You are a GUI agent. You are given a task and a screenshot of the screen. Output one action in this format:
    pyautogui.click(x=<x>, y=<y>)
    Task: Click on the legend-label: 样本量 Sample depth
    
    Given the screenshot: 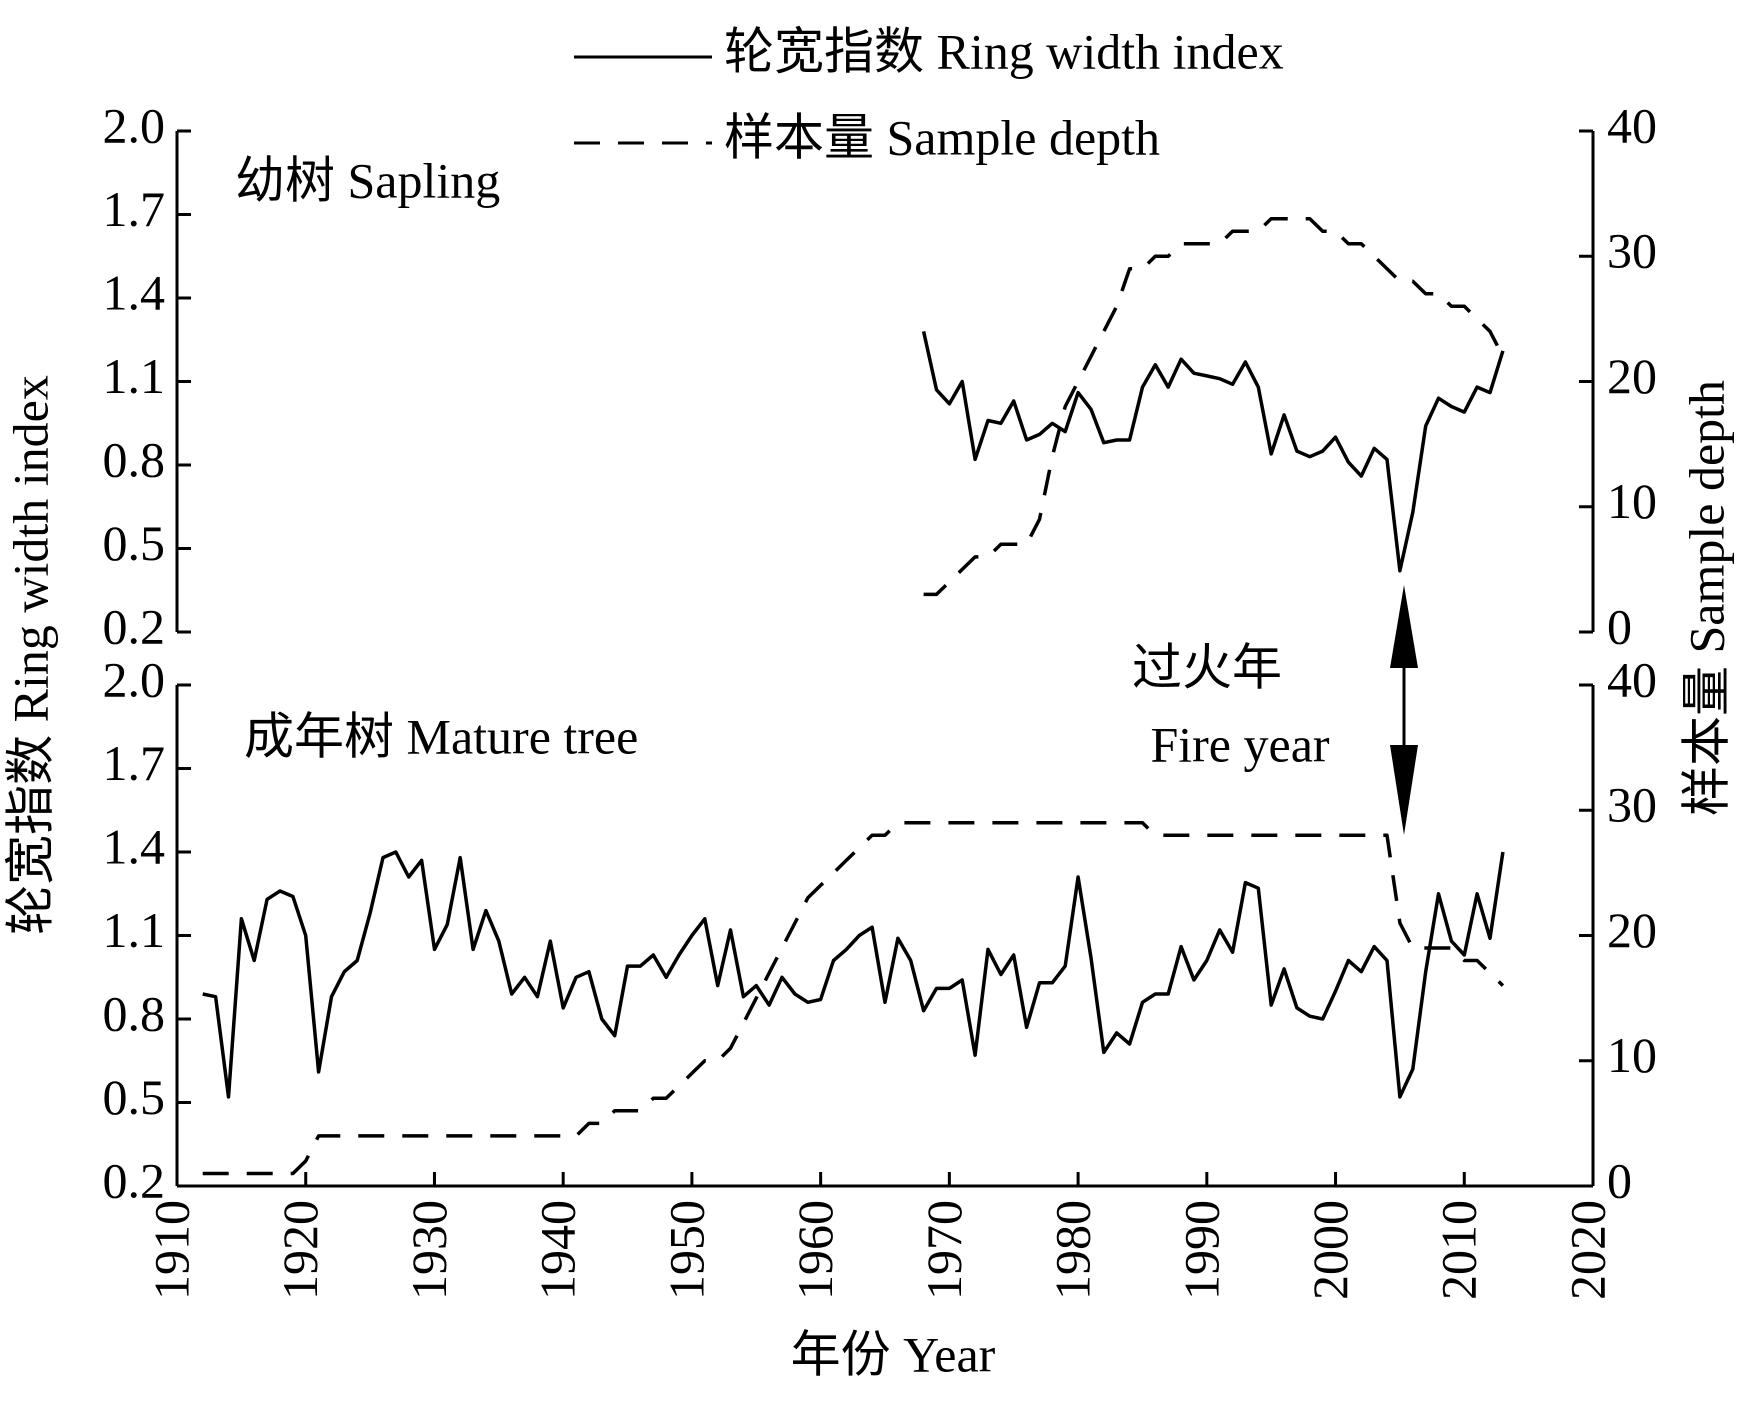 What is the action you would take?
    pyautogui.click(x=942, y=137)
    